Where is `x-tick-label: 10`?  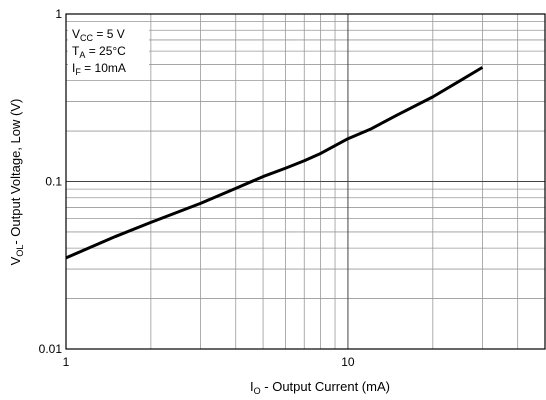
x-tick-label: 10 is located at coordinates (348, 362).